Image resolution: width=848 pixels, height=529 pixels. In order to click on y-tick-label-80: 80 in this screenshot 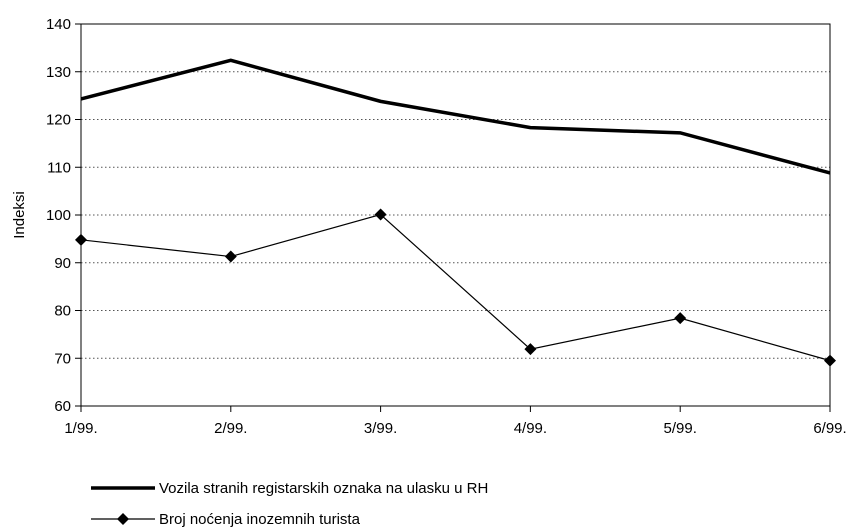, I will do `click(62, 311)`.